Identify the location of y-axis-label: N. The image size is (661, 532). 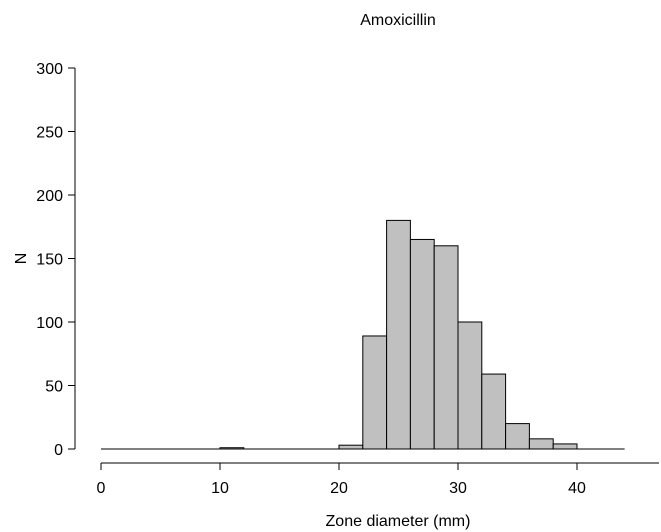
(21, 259).